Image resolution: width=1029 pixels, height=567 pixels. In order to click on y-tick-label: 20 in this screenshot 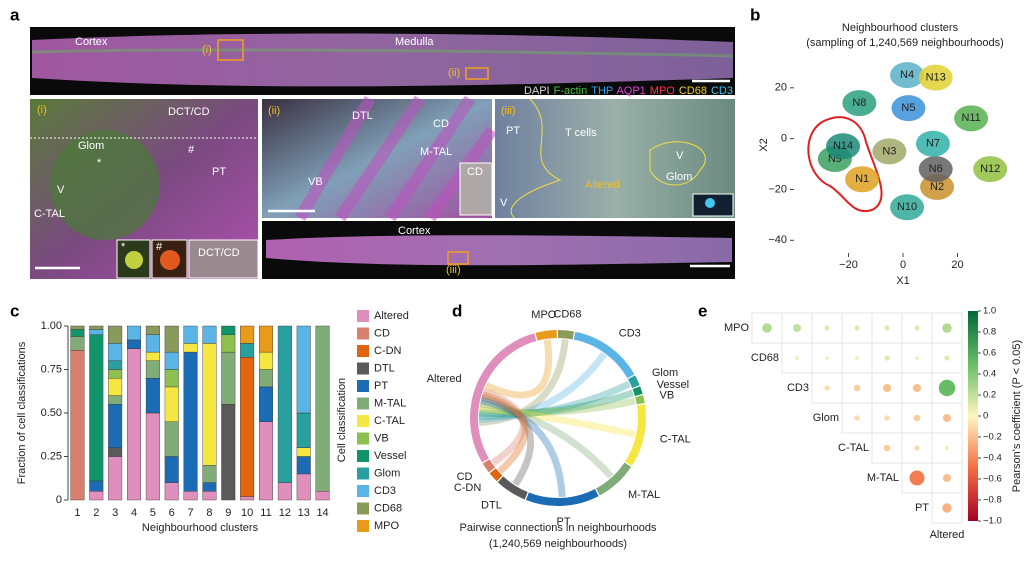, I will do `click(781, 88)`.